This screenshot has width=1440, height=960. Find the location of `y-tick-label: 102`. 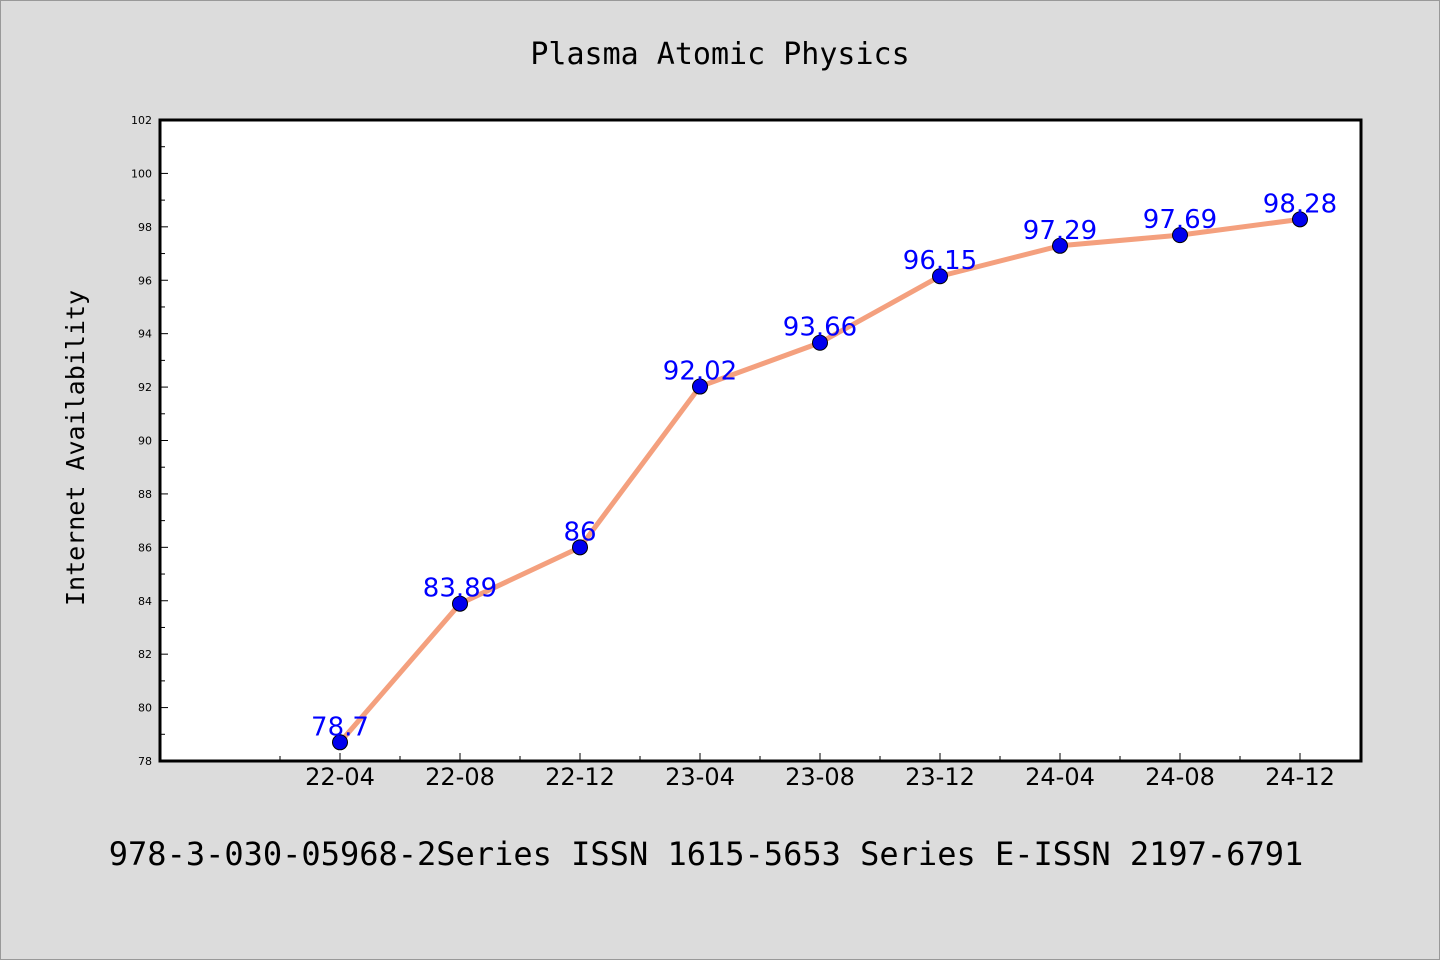

y-tick-label: 102 is located at coordinates (141, 120).